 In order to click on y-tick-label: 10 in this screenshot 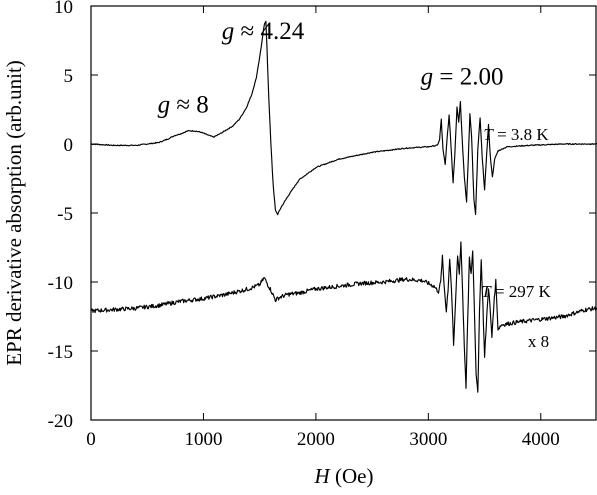, I will do `click(63, 9)`.